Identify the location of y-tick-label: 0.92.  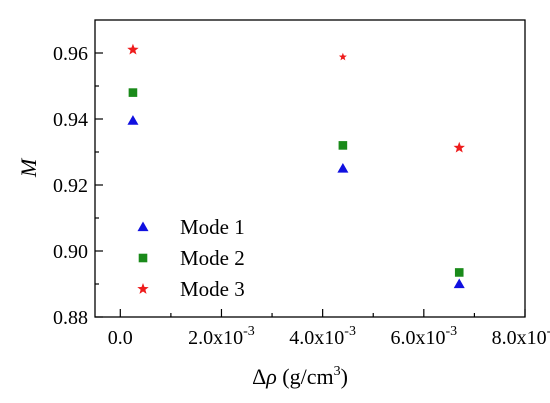
(70, 186).